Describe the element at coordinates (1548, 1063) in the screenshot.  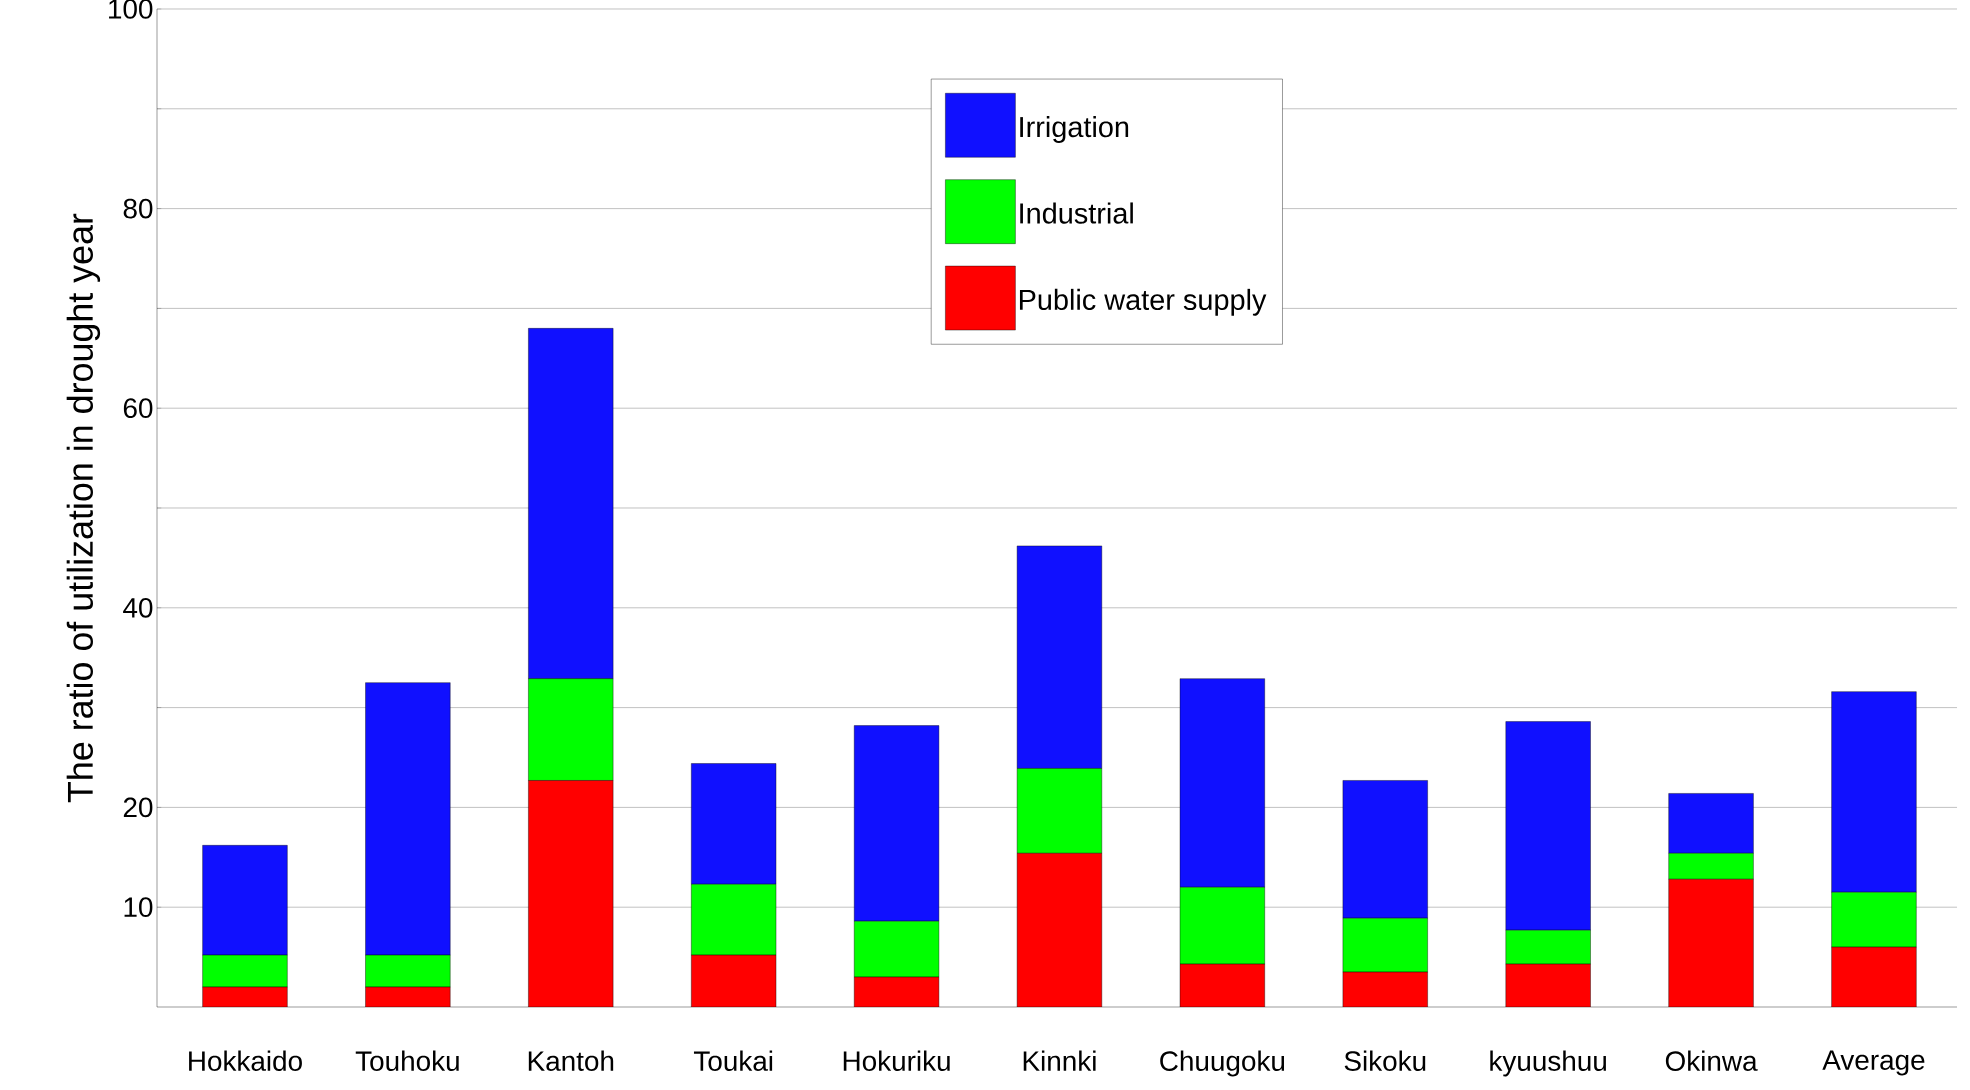
I see `x-tick-label: kyuushuu` at that location.